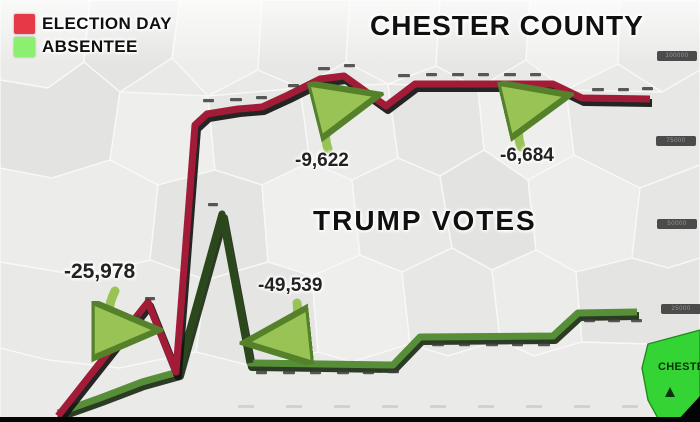 Image resolution: width=700 pixels, height=422 pixels. I want to click on y-axis-tick-100000: 100000, so click(677, 56).